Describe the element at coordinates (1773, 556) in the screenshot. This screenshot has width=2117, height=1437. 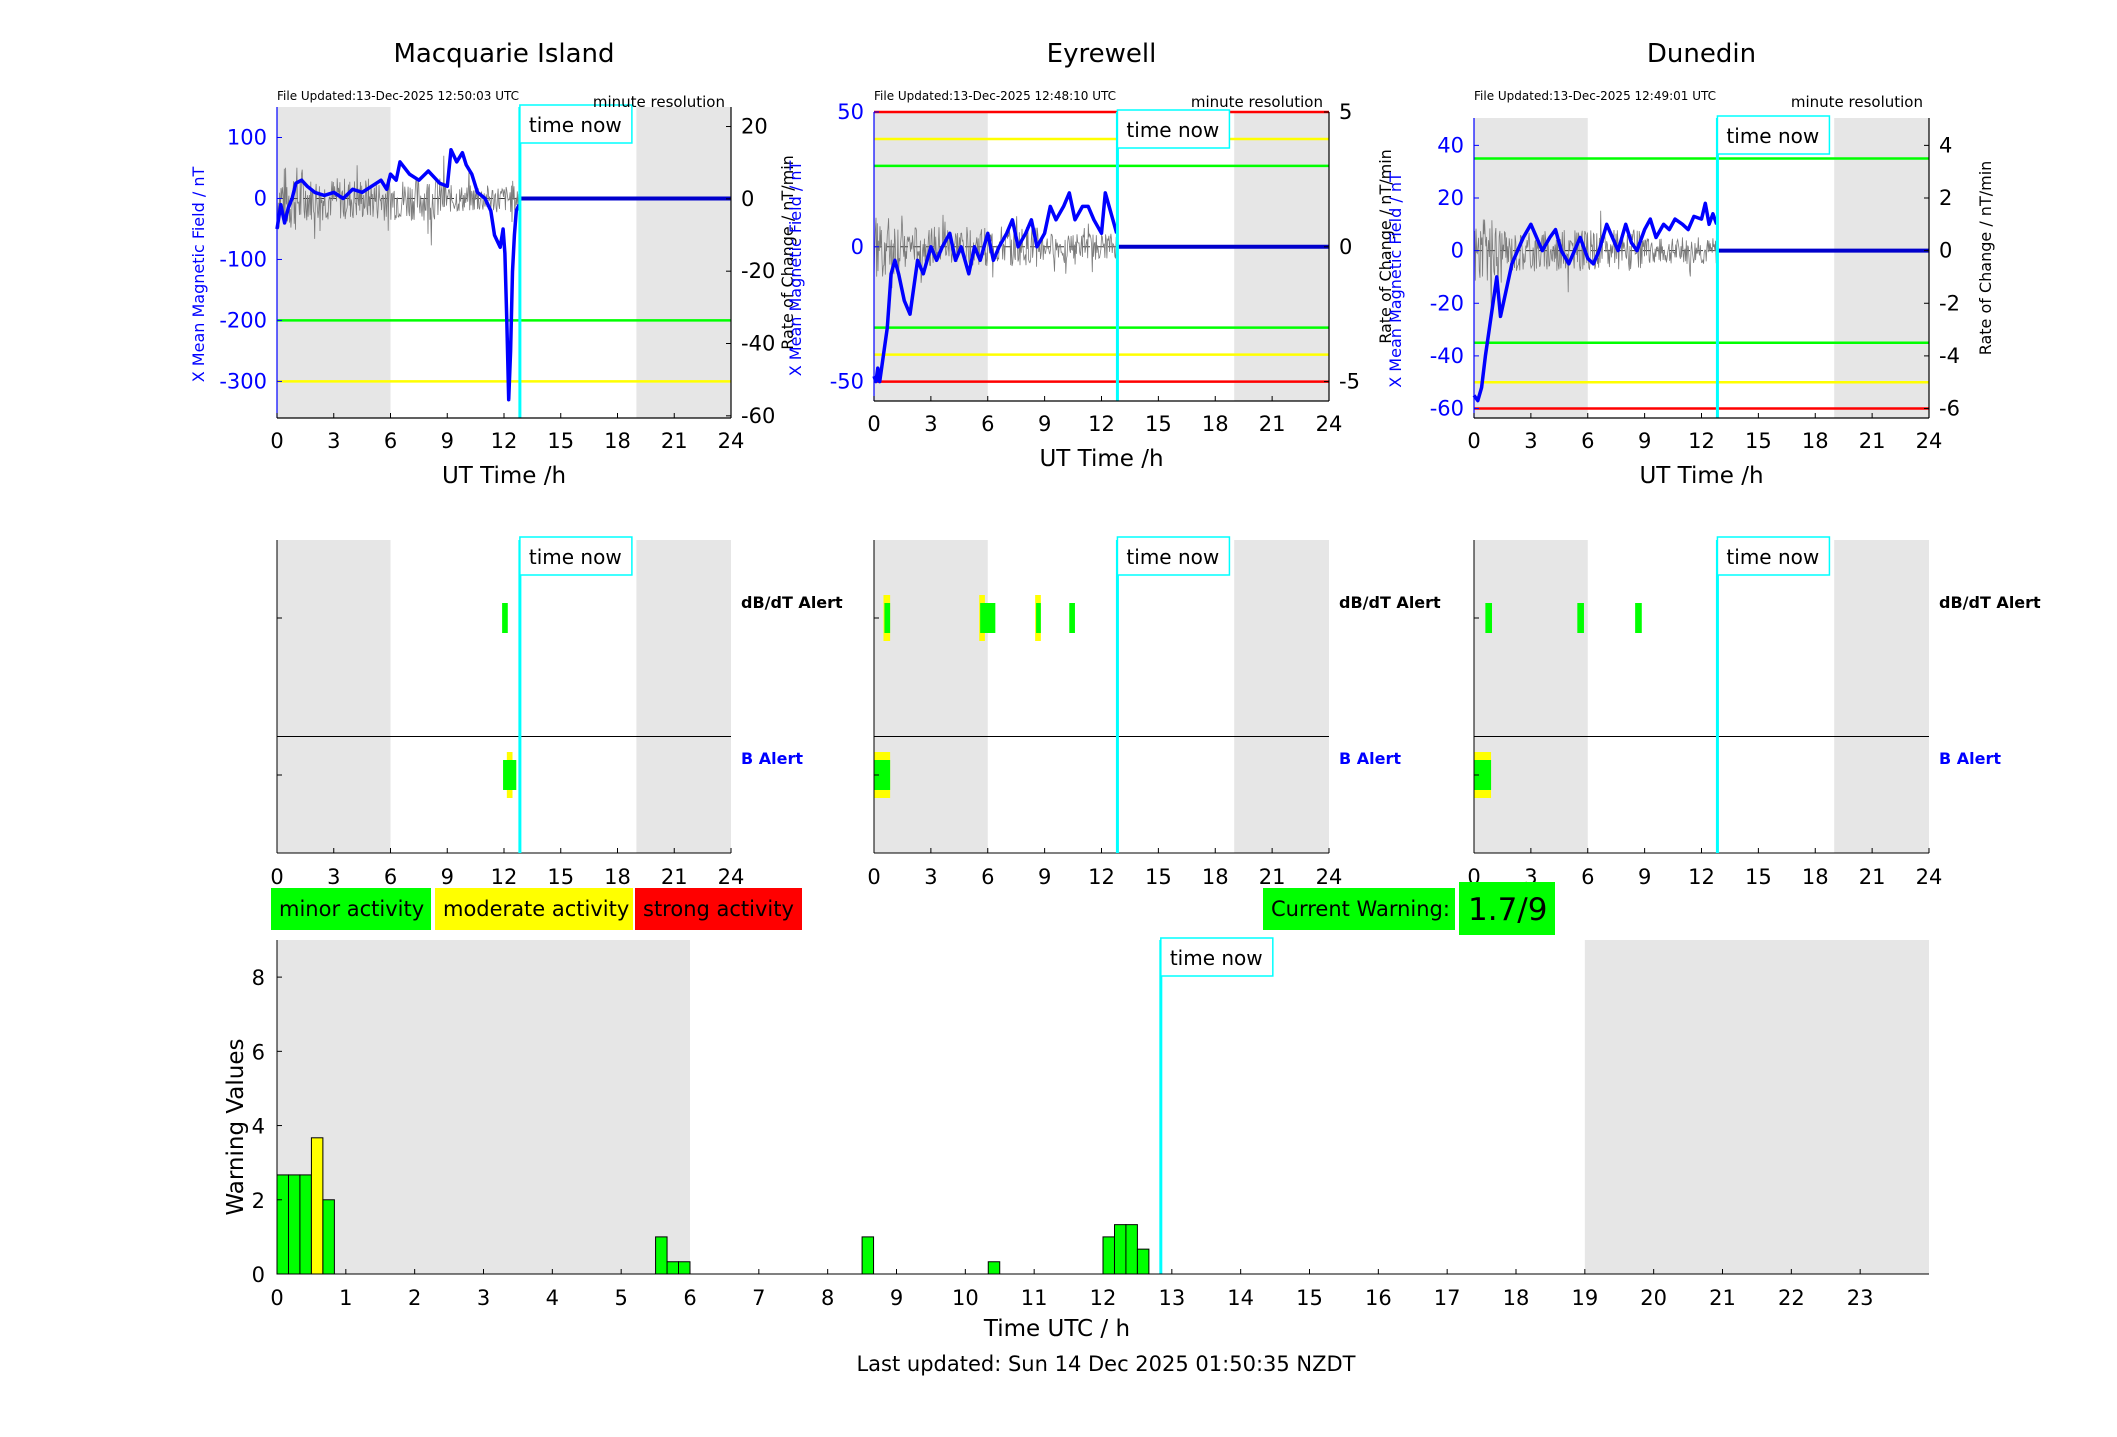
I see `alert-3-time-now-box` at that location.